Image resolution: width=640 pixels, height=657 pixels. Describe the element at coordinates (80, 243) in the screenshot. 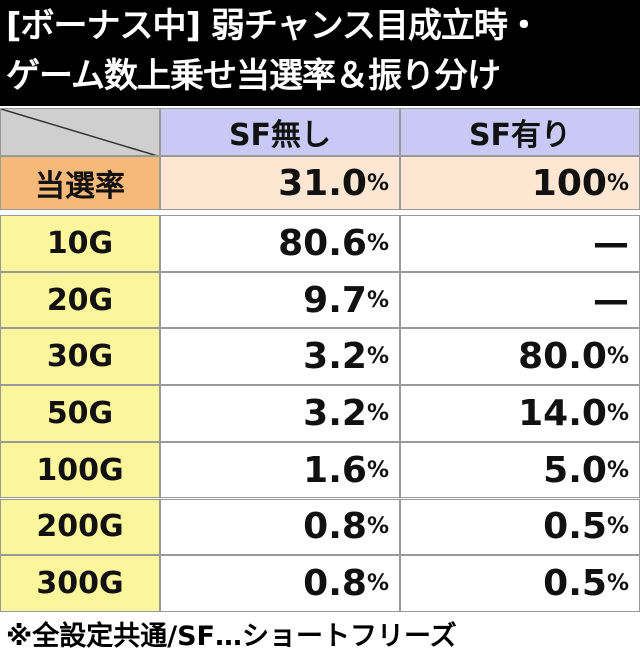

I see `row-label: 10G` at that location.